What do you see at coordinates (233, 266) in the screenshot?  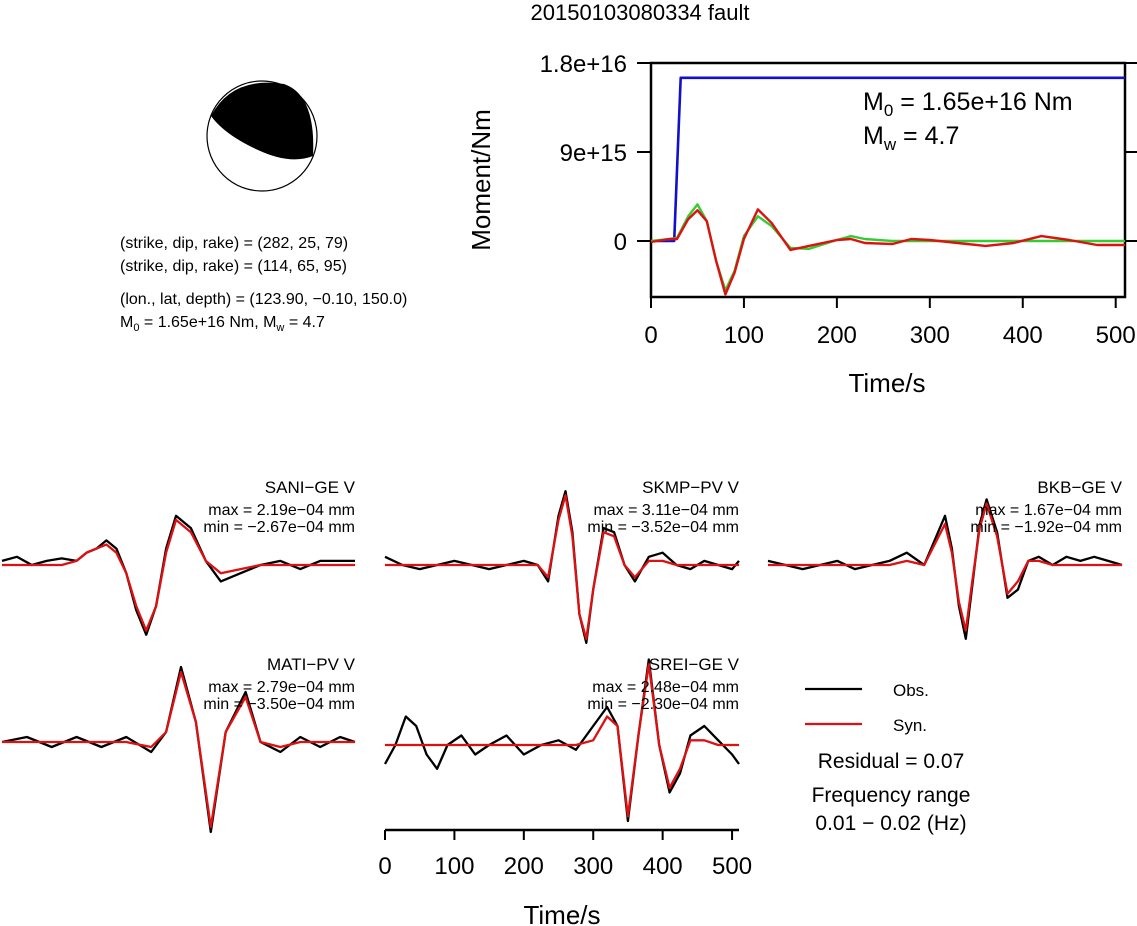 I see `mechanism-line-2: (strike, dip, rake) = (114, 65, 95)` at bounding box center [233, 266].